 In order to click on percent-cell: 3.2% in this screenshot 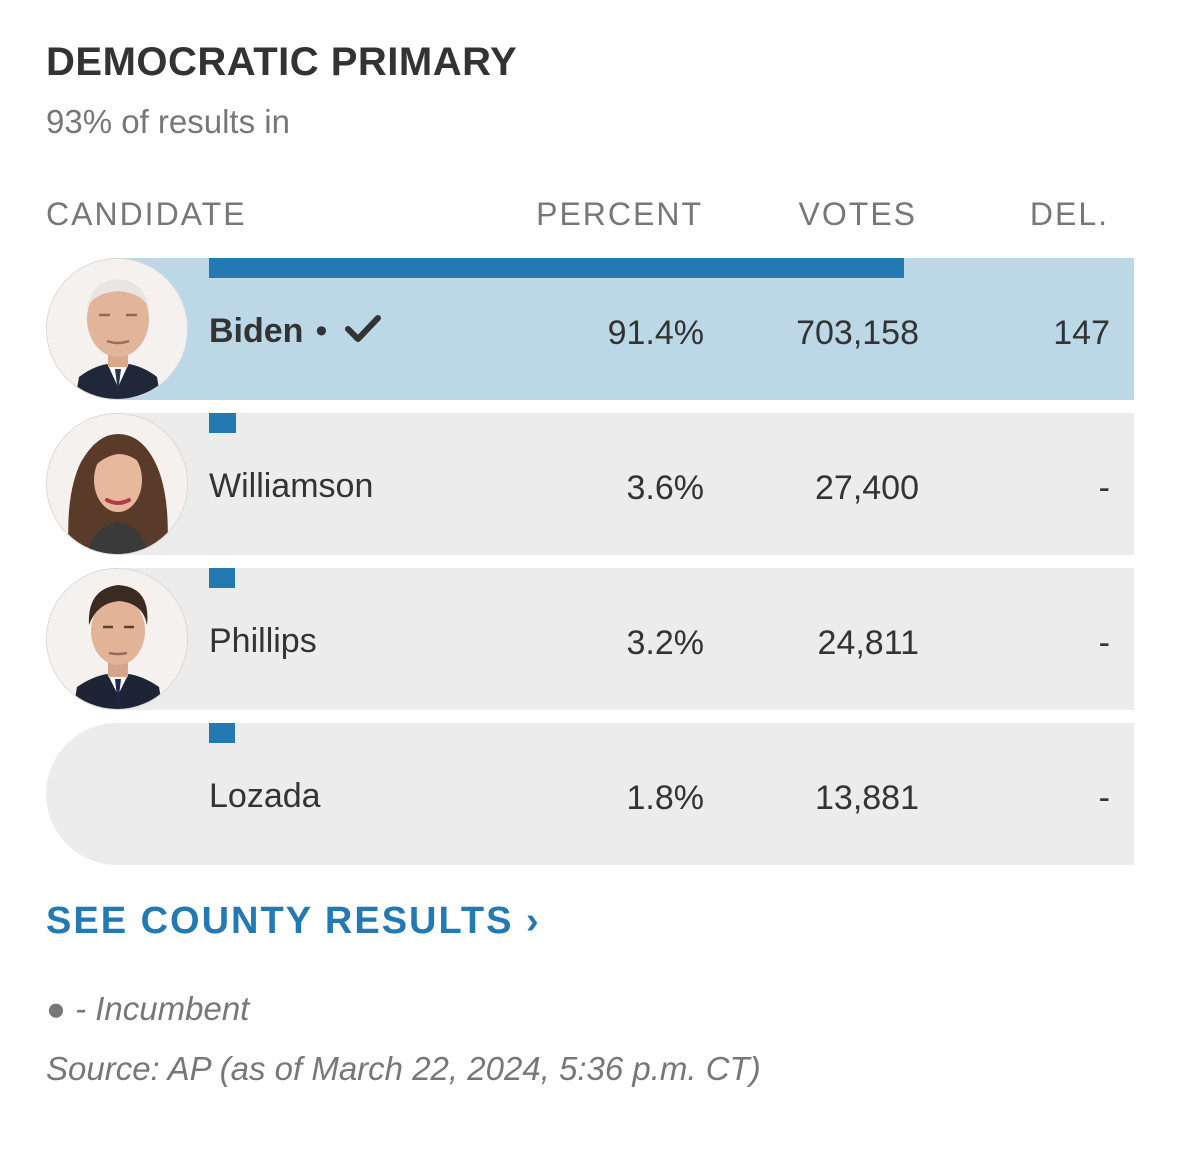, I will do `click(665, 643)`.